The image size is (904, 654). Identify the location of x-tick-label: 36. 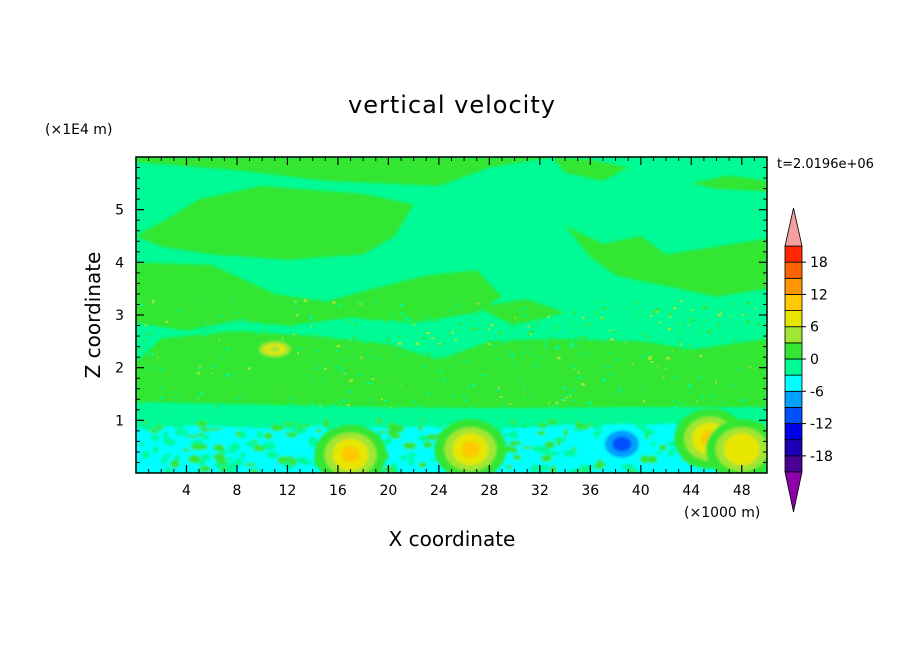
(590, 491).